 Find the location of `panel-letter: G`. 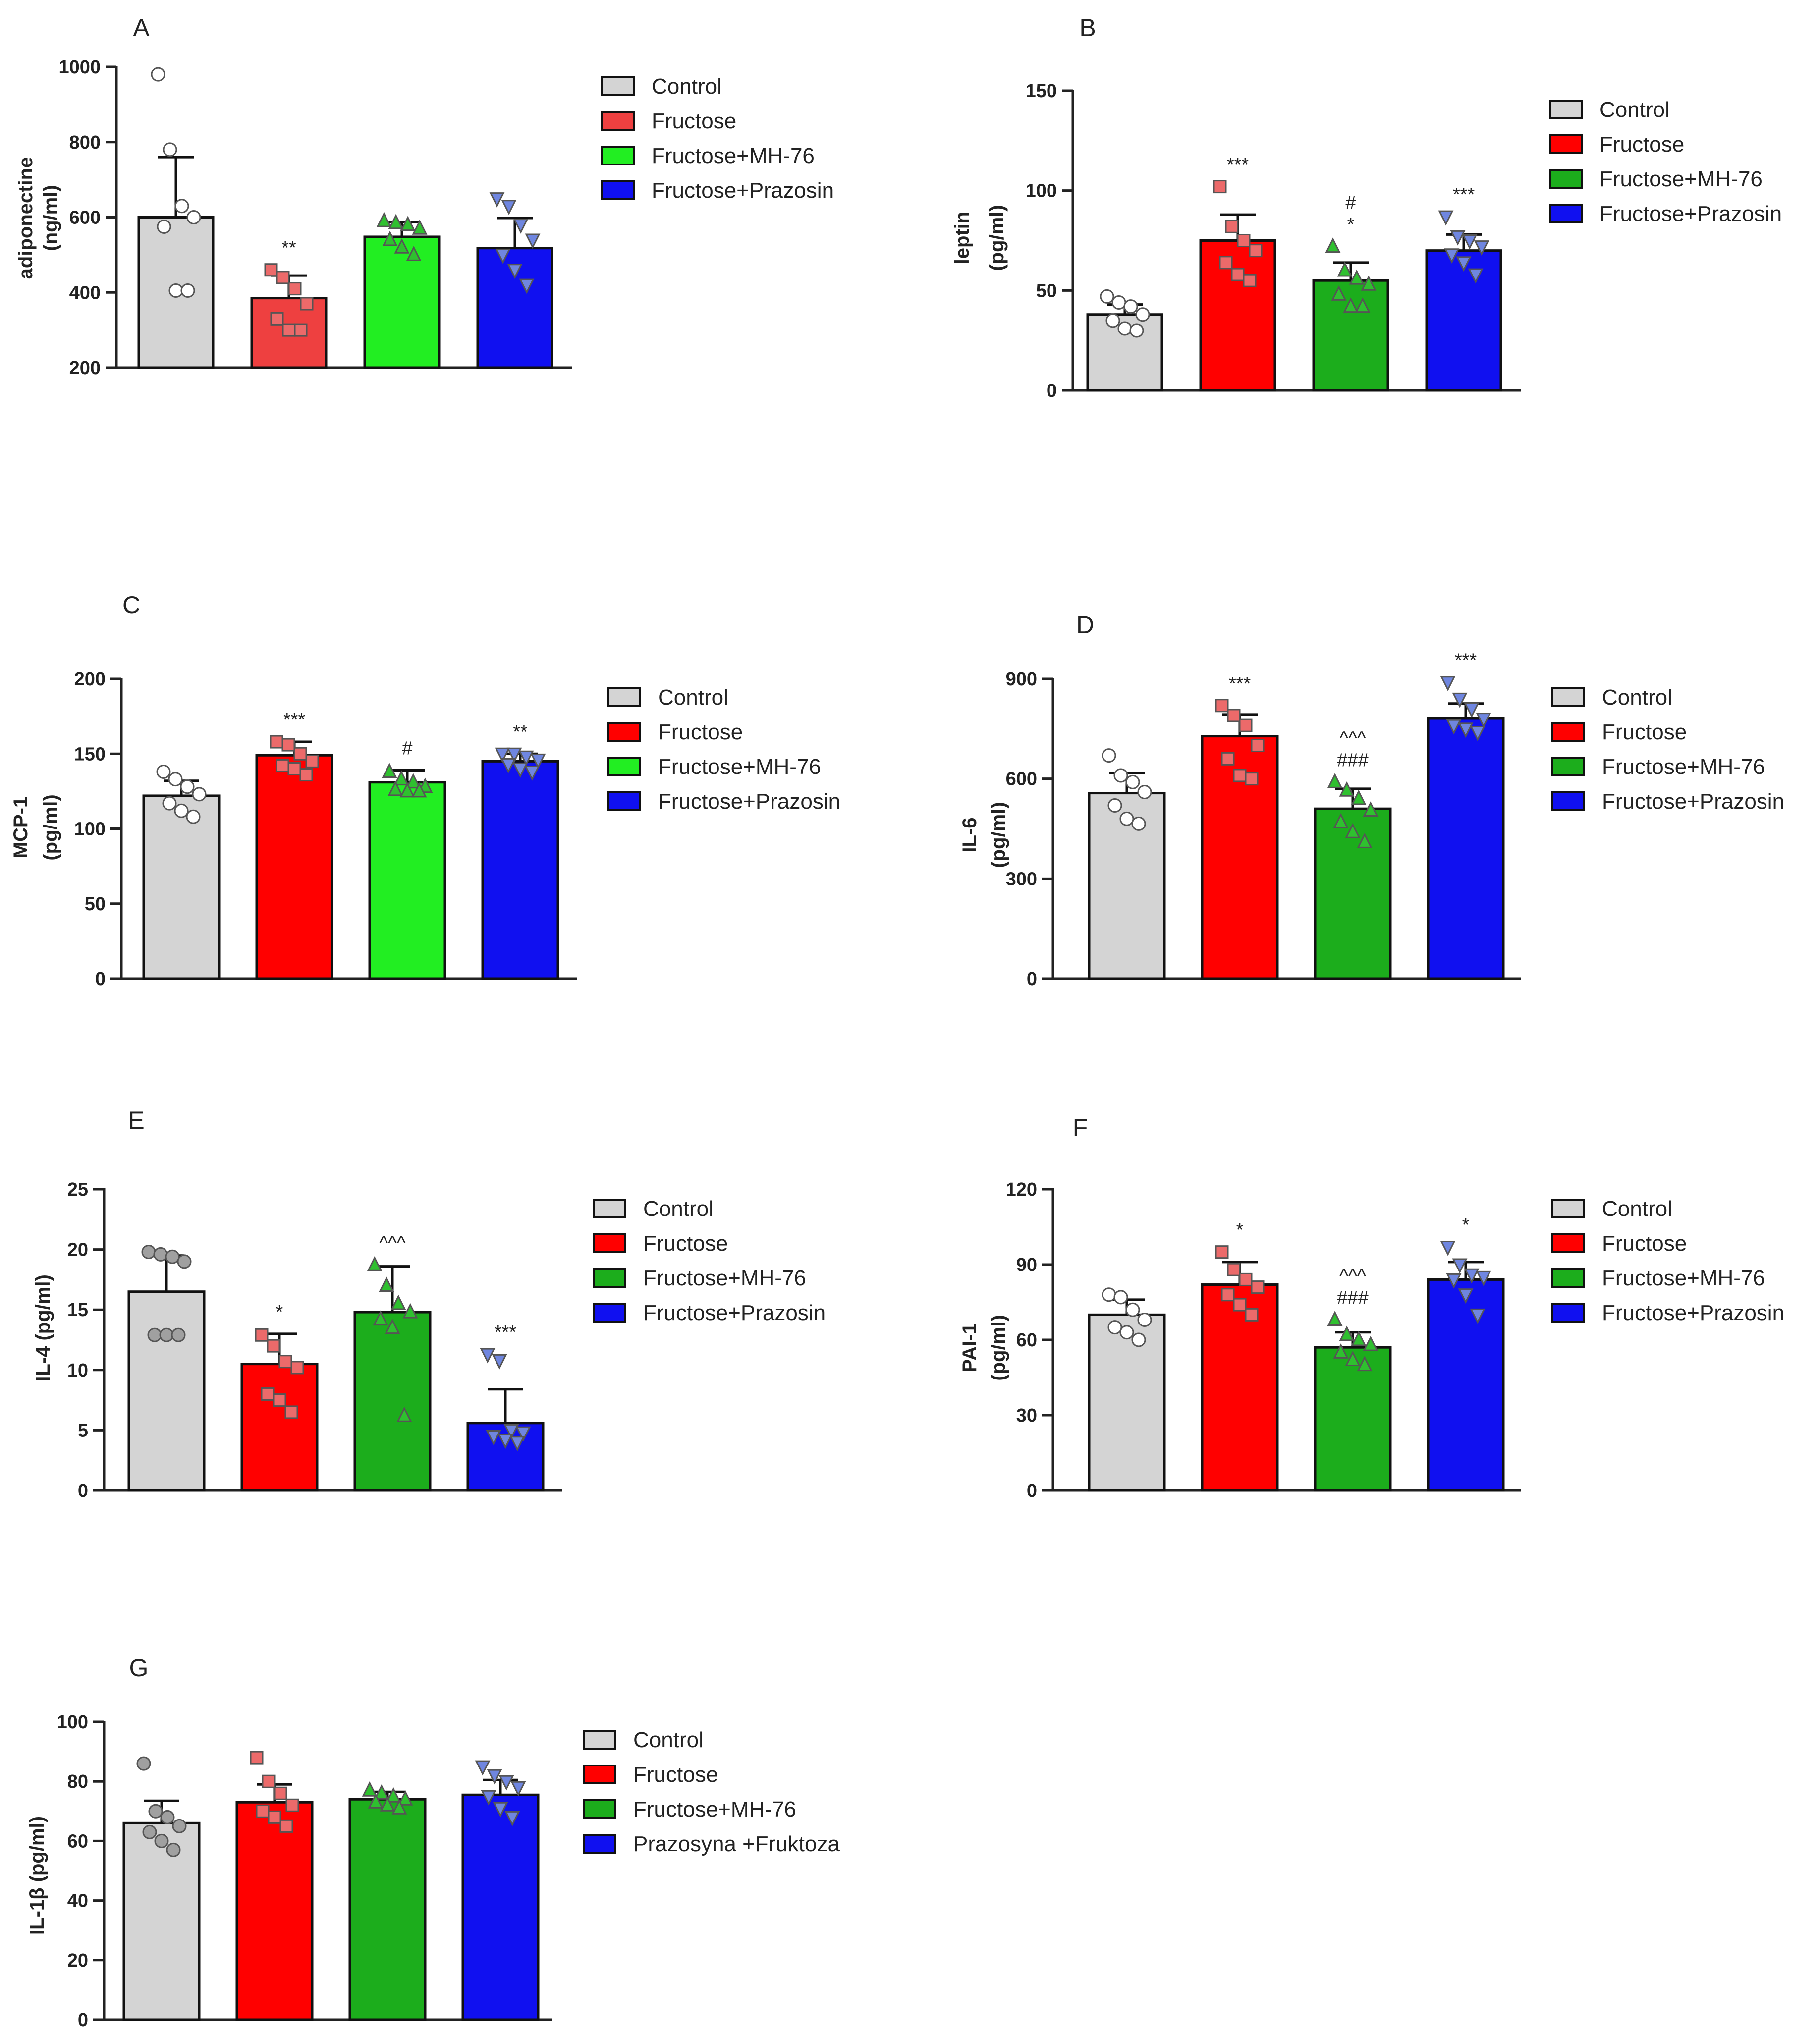

panel-letter: G is located at coordinates (139, 1668).